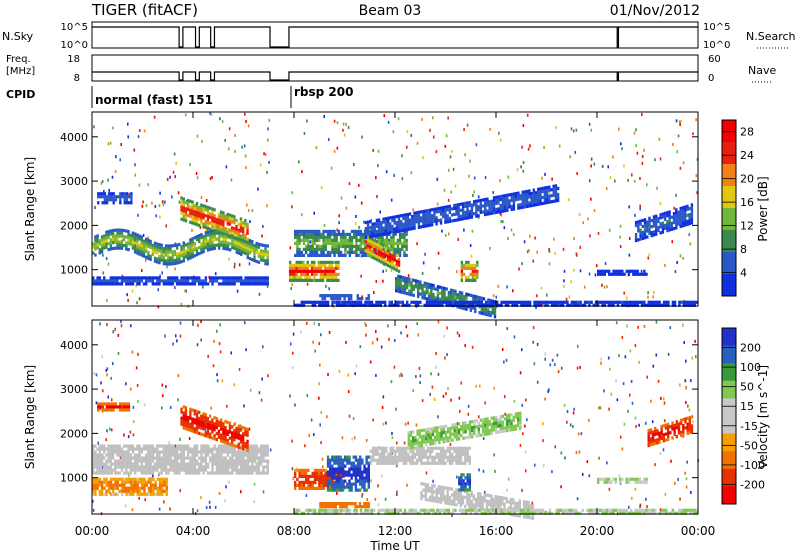 Image resolution: width=800 pixels, height=554 pixels. I want to click on freq-series, so click(395, 76).